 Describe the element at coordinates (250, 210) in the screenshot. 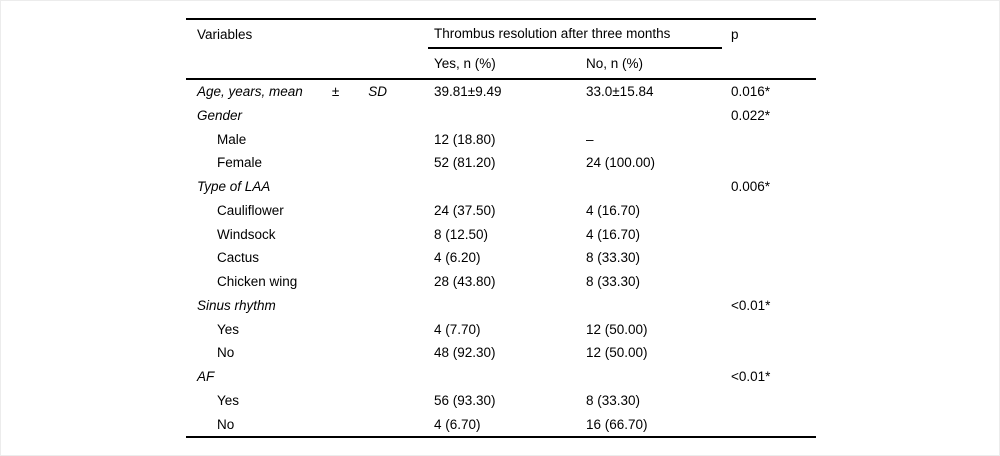

I see `row-label: Cauliflower` at that location.